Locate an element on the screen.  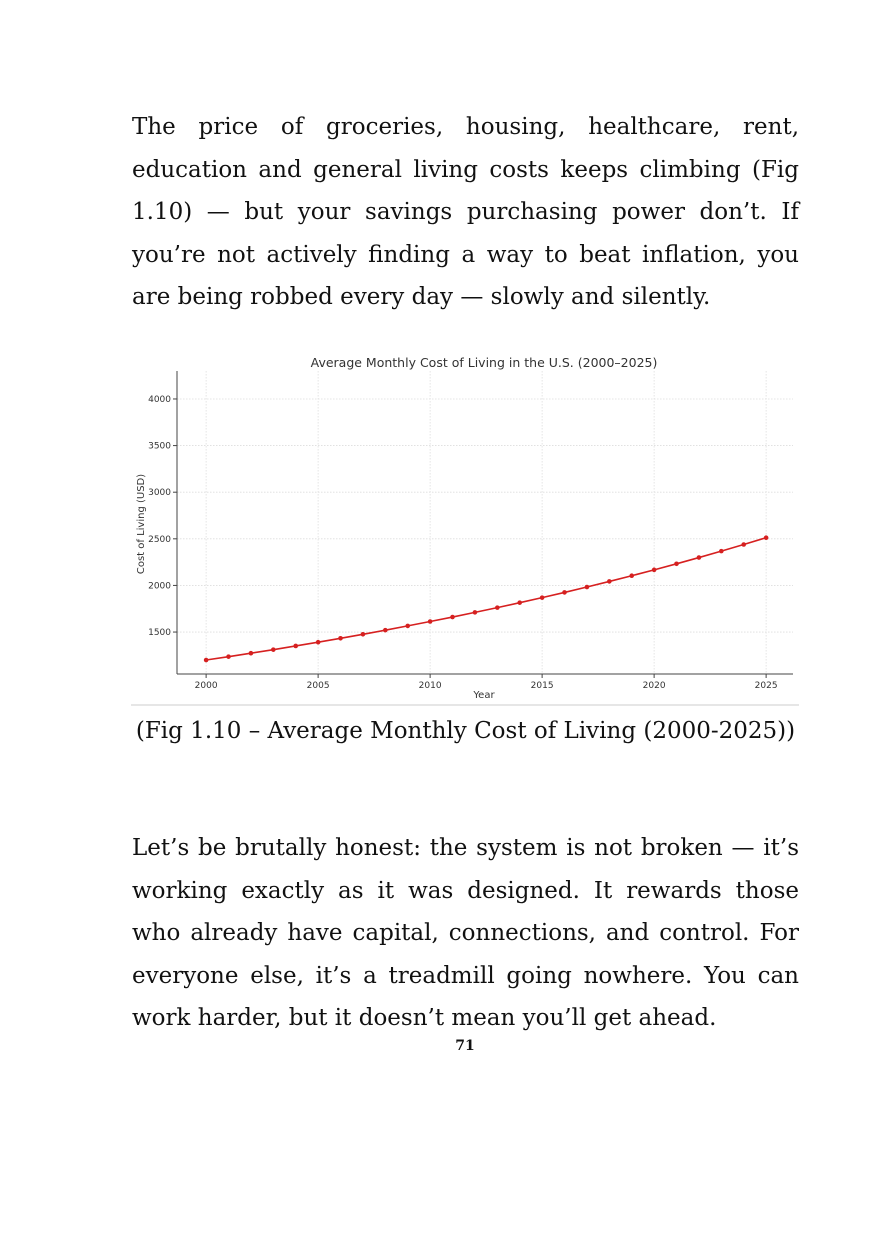
y-tick-label: 4000 is located at coordinates (159, 400).